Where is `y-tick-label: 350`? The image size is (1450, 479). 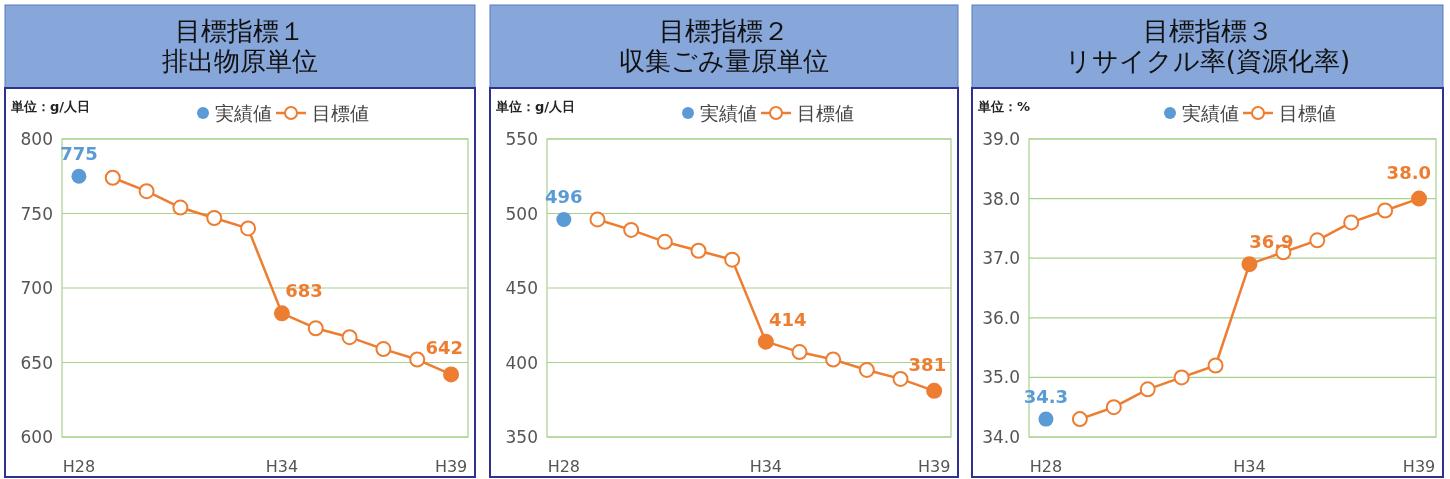 y-tick-label: 350 is located at coordinates (521, 437).